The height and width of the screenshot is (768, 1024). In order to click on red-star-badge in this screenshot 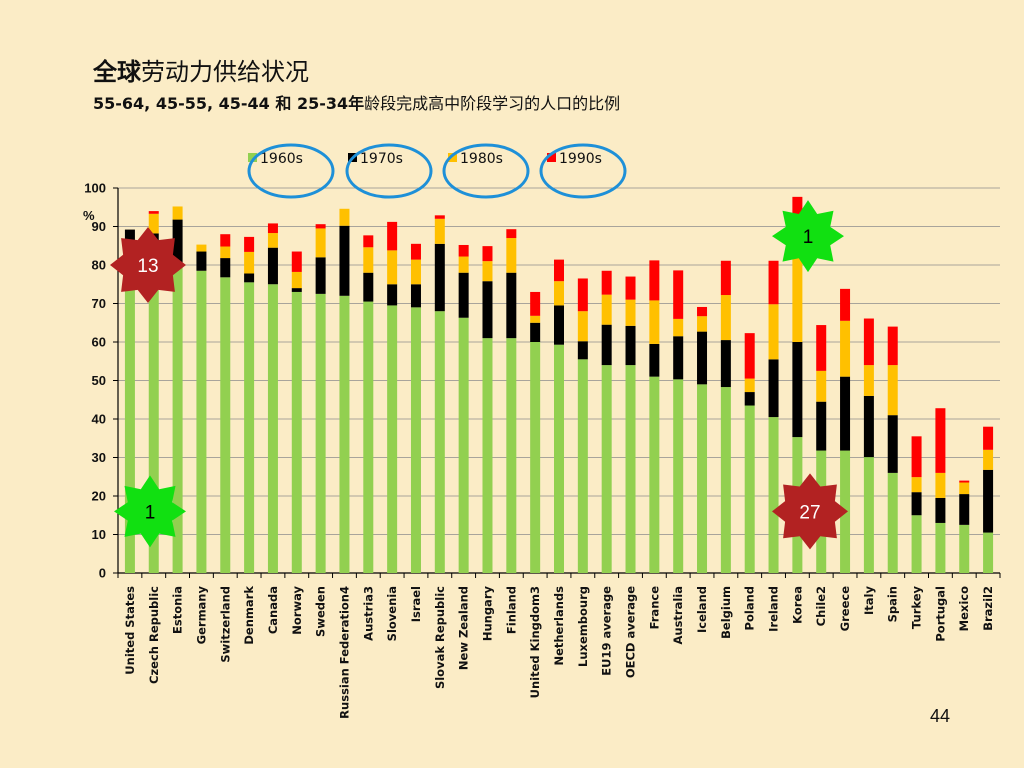, I will do `click(810, 511)`.